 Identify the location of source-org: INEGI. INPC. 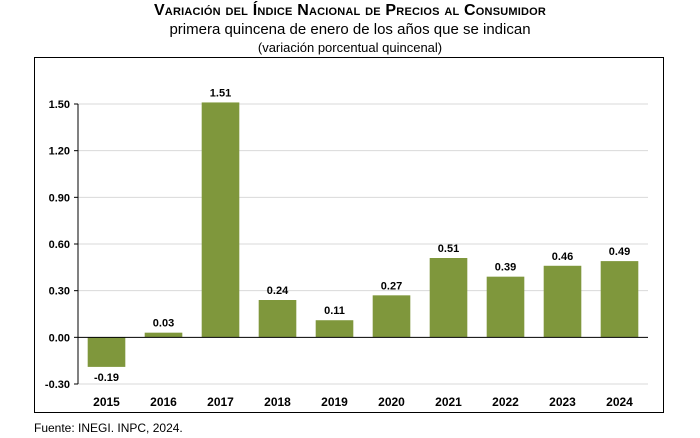
(112, 428).